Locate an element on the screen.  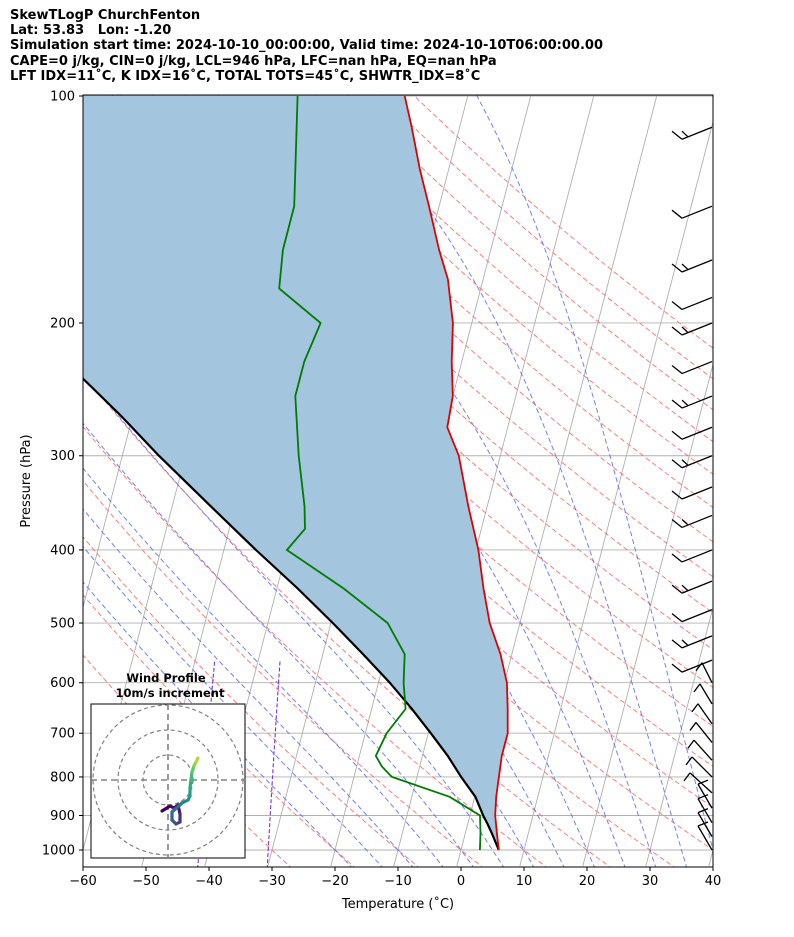
y-tick-label: 700 is located at coordinates (62, 734).